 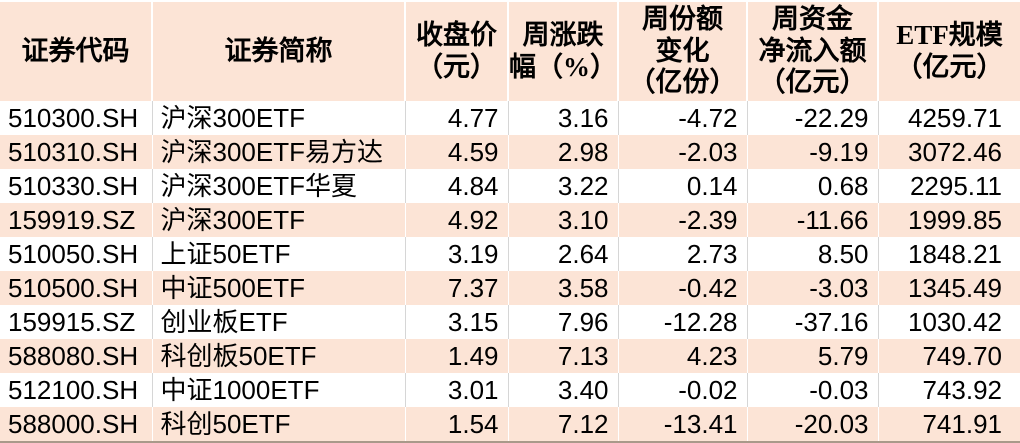 What do you see at coordinates (813, 390) in the screenshot?
I see `cell-net-inflow: -0.03` at bounding box center [813, 390].